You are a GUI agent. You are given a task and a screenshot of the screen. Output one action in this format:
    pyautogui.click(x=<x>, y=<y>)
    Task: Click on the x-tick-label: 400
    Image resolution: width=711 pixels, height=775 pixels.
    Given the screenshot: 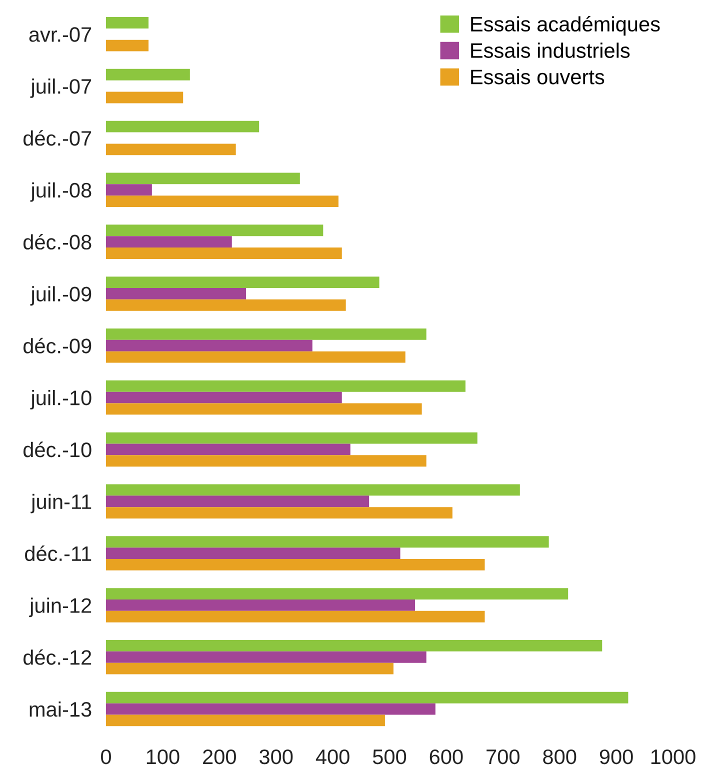 What is the action you would take?
    pyautogui.click(x=333, y=756)
    